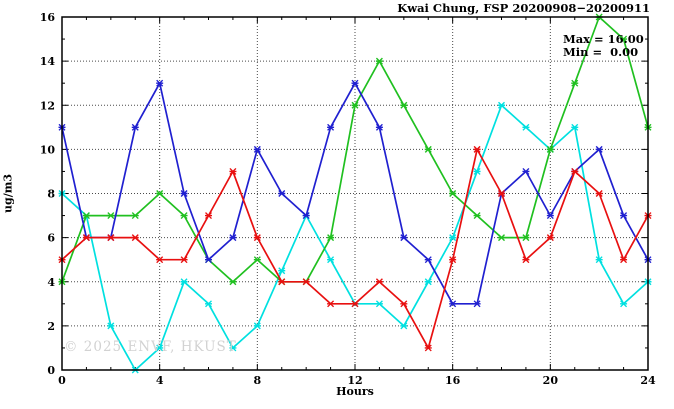 The height and width of the screenshot is (409, 674). Describe the element at coordinates (51, 194) in the screenshot. I see `y-tick-label: 8` at that location.